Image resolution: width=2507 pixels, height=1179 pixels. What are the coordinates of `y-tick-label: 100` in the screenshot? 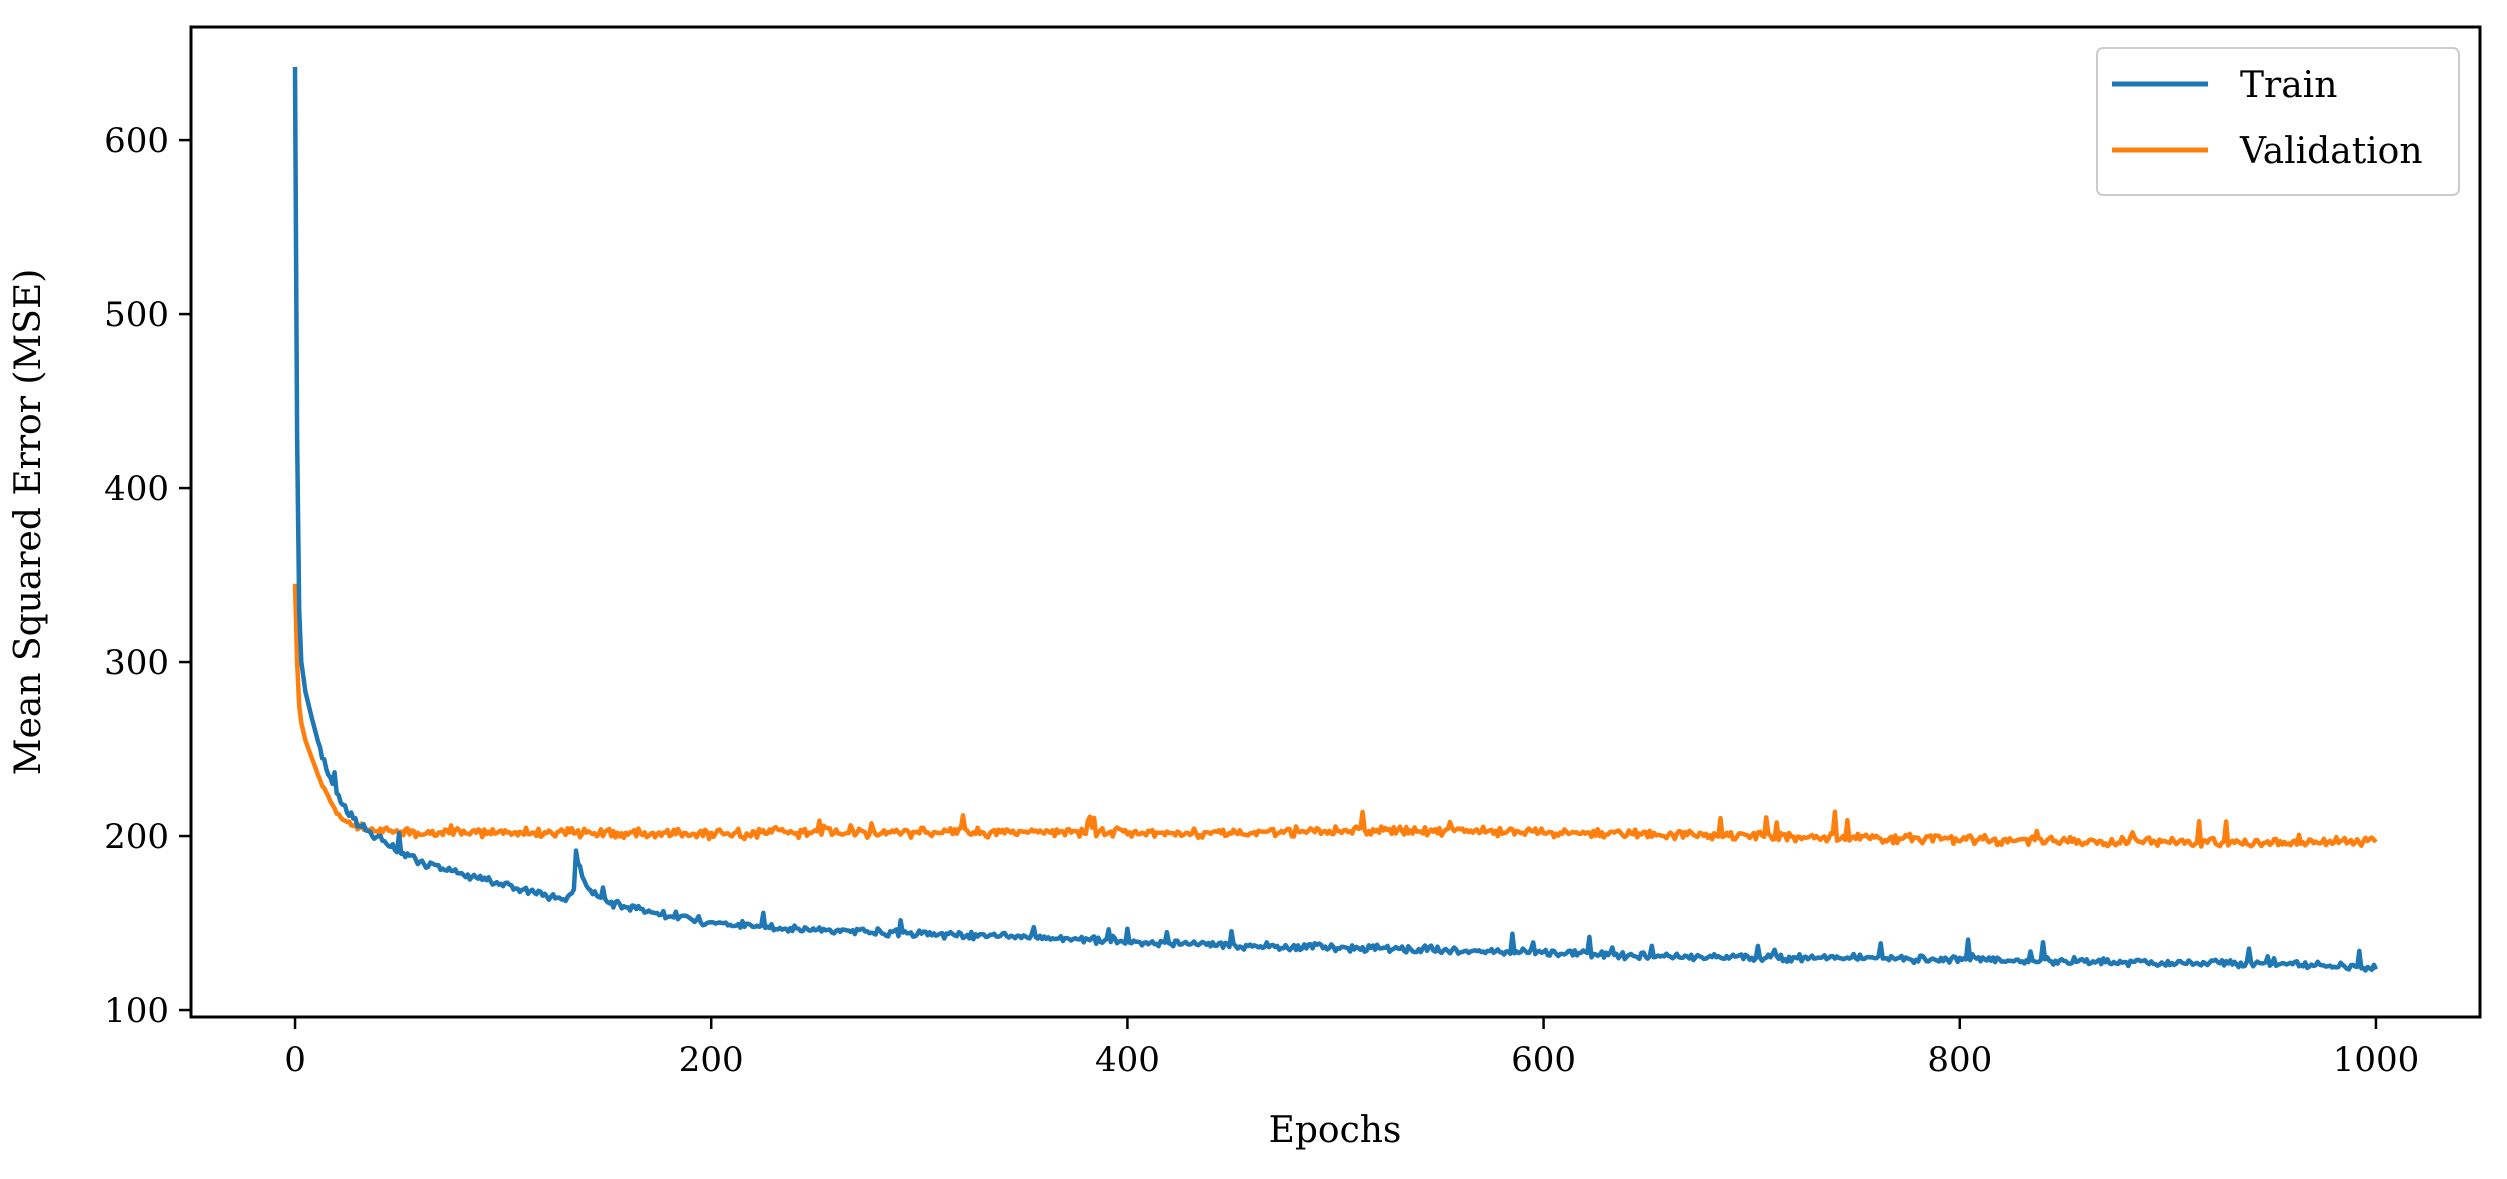 It's located at (136, 1011).